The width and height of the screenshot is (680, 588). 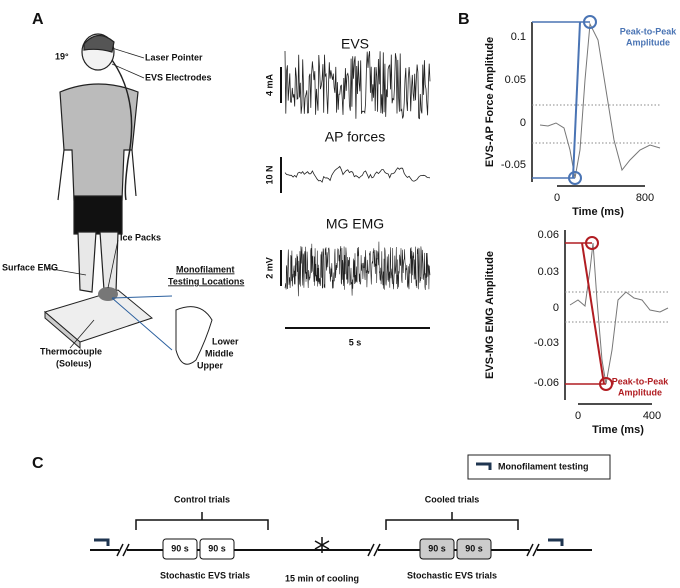 What do you see at coordinates (490, 315) in the screenshot?
I see `y-axis-label: EVS-MG EMG Amplitude` at bounding box center [490, 315].